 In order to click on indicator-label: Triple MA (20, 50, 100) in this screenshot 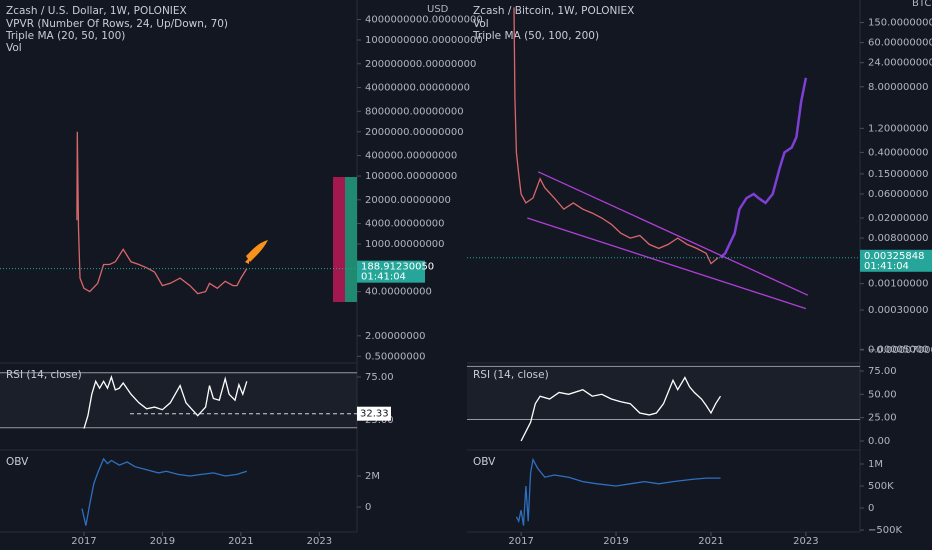, I will do `click(65, 36)`.